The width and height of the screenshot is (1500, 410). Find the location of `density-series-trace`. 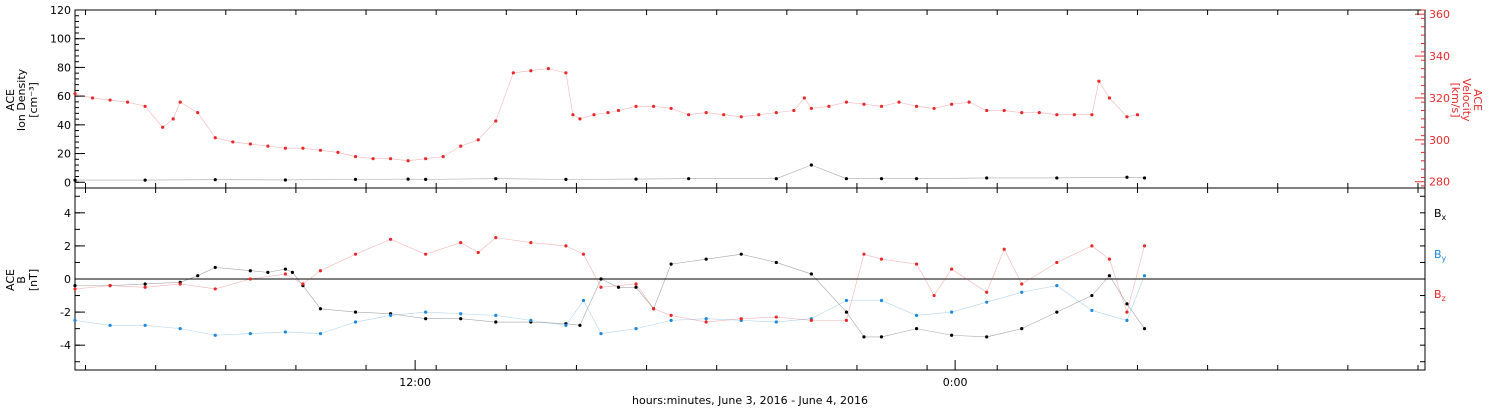

density-series-trace is located at coordinates (610, 172).